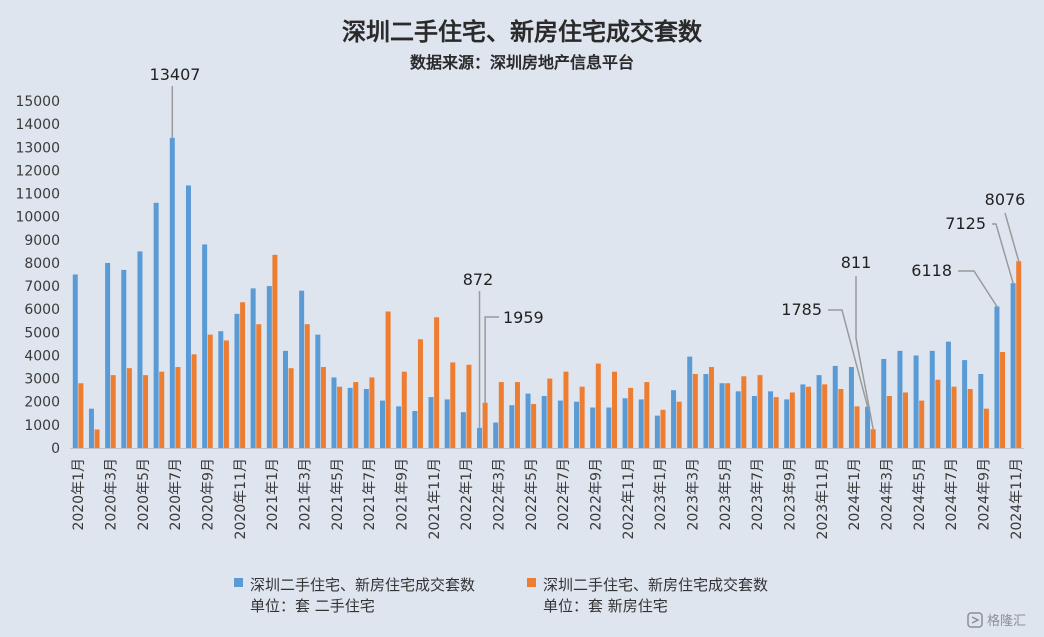 Image resolution: width=1044 pixels, height=637 pixels. What do you see at coordinates (522, 62) in the screenshot?
I see `chart-subtitle: 数据来源：深圳房地产信息平台` at bounding box center [522, 62].